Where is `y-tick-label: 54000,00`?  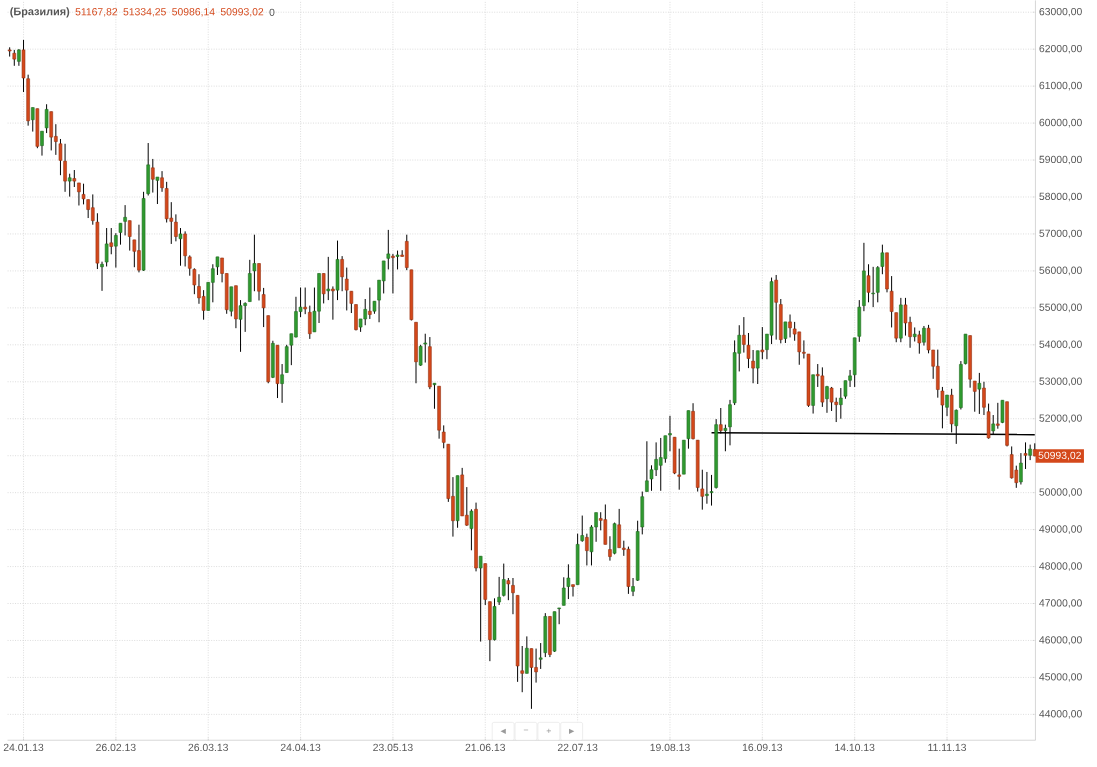 y-tick-label: 54000,00 is located at coordinates (1060, 345).